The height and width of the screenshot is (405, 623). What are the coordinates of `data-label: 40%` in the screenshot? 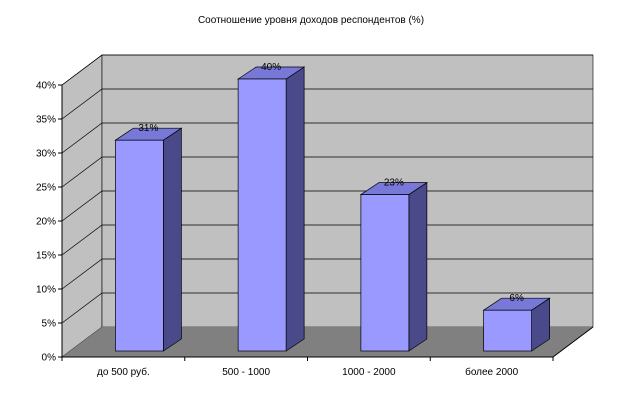 It's located at (271, 67).